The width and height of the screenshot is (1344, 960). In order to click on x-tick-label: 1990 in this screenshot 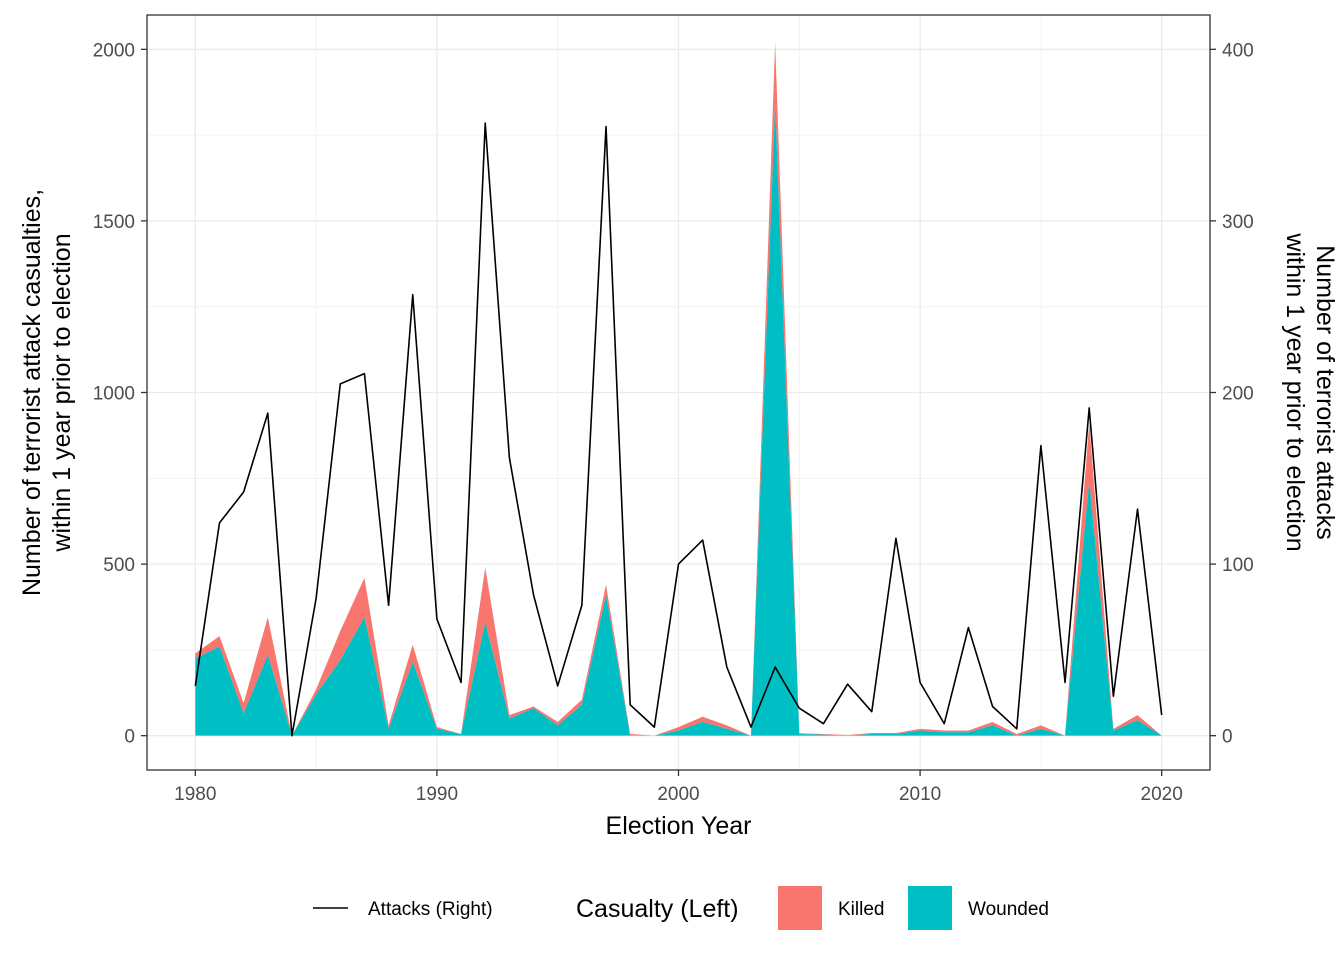, I will do `click(437, 794)`.